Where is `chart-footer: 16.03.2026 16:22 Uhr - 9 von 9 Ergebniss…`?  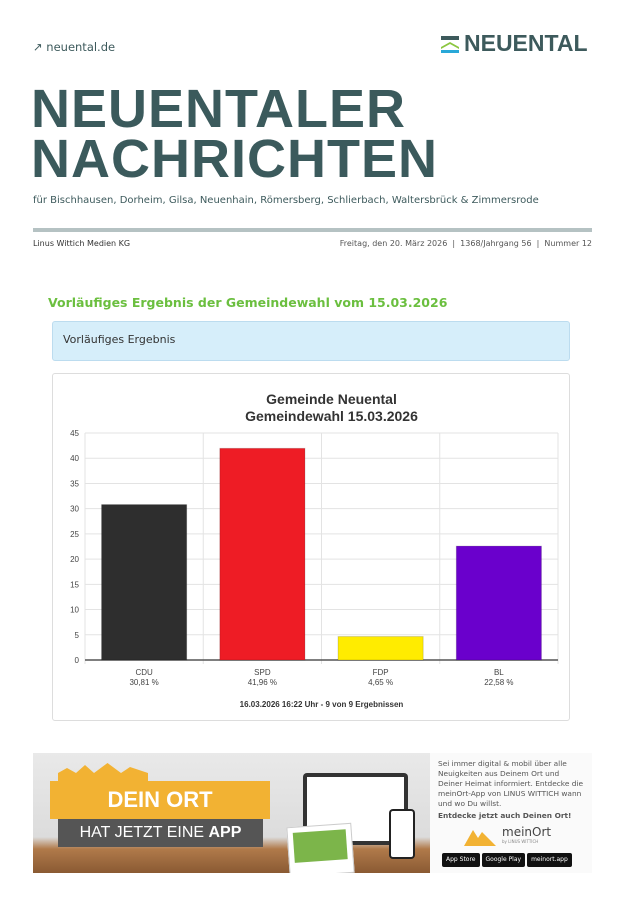
chart-footer: 16.03.2026 16:22 Uhr - 9 von 9 Ergebniss… is located at coordinates (322, 704).